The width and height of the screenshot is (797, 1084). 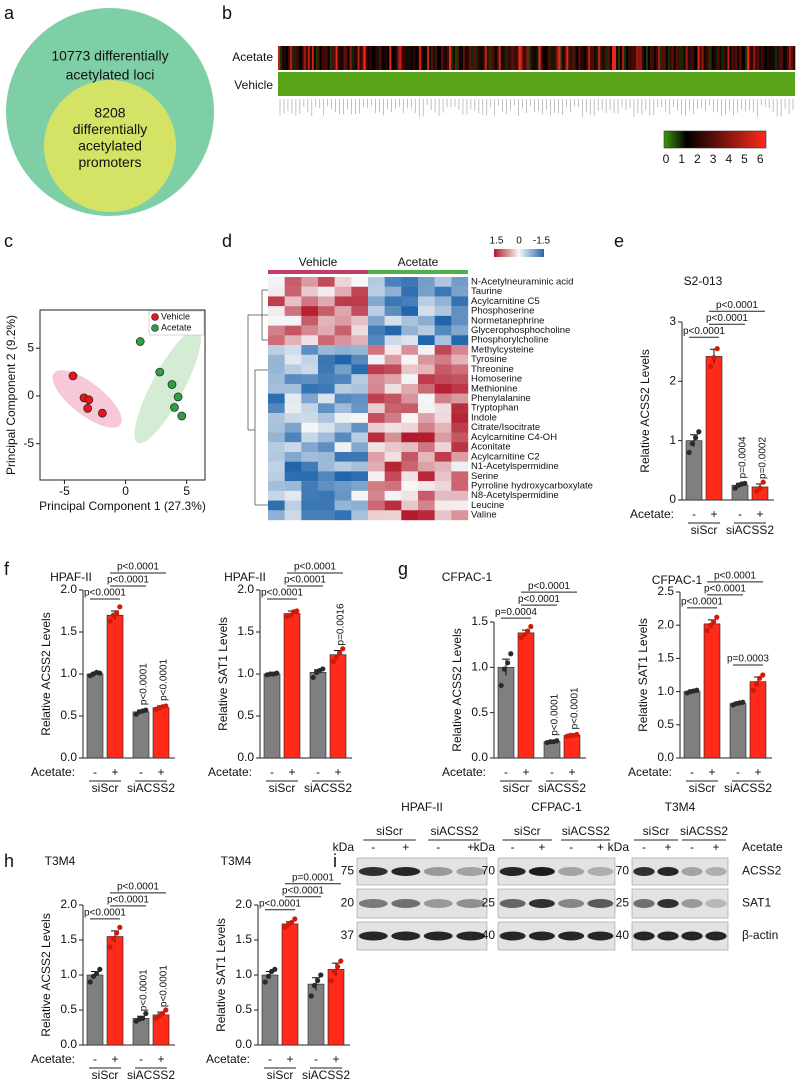 What do you see at coordinates (643, 675) in the screenshot?
I see `y-axis-label: Relative SAT1 Levels` at bounding box center [643, 675].